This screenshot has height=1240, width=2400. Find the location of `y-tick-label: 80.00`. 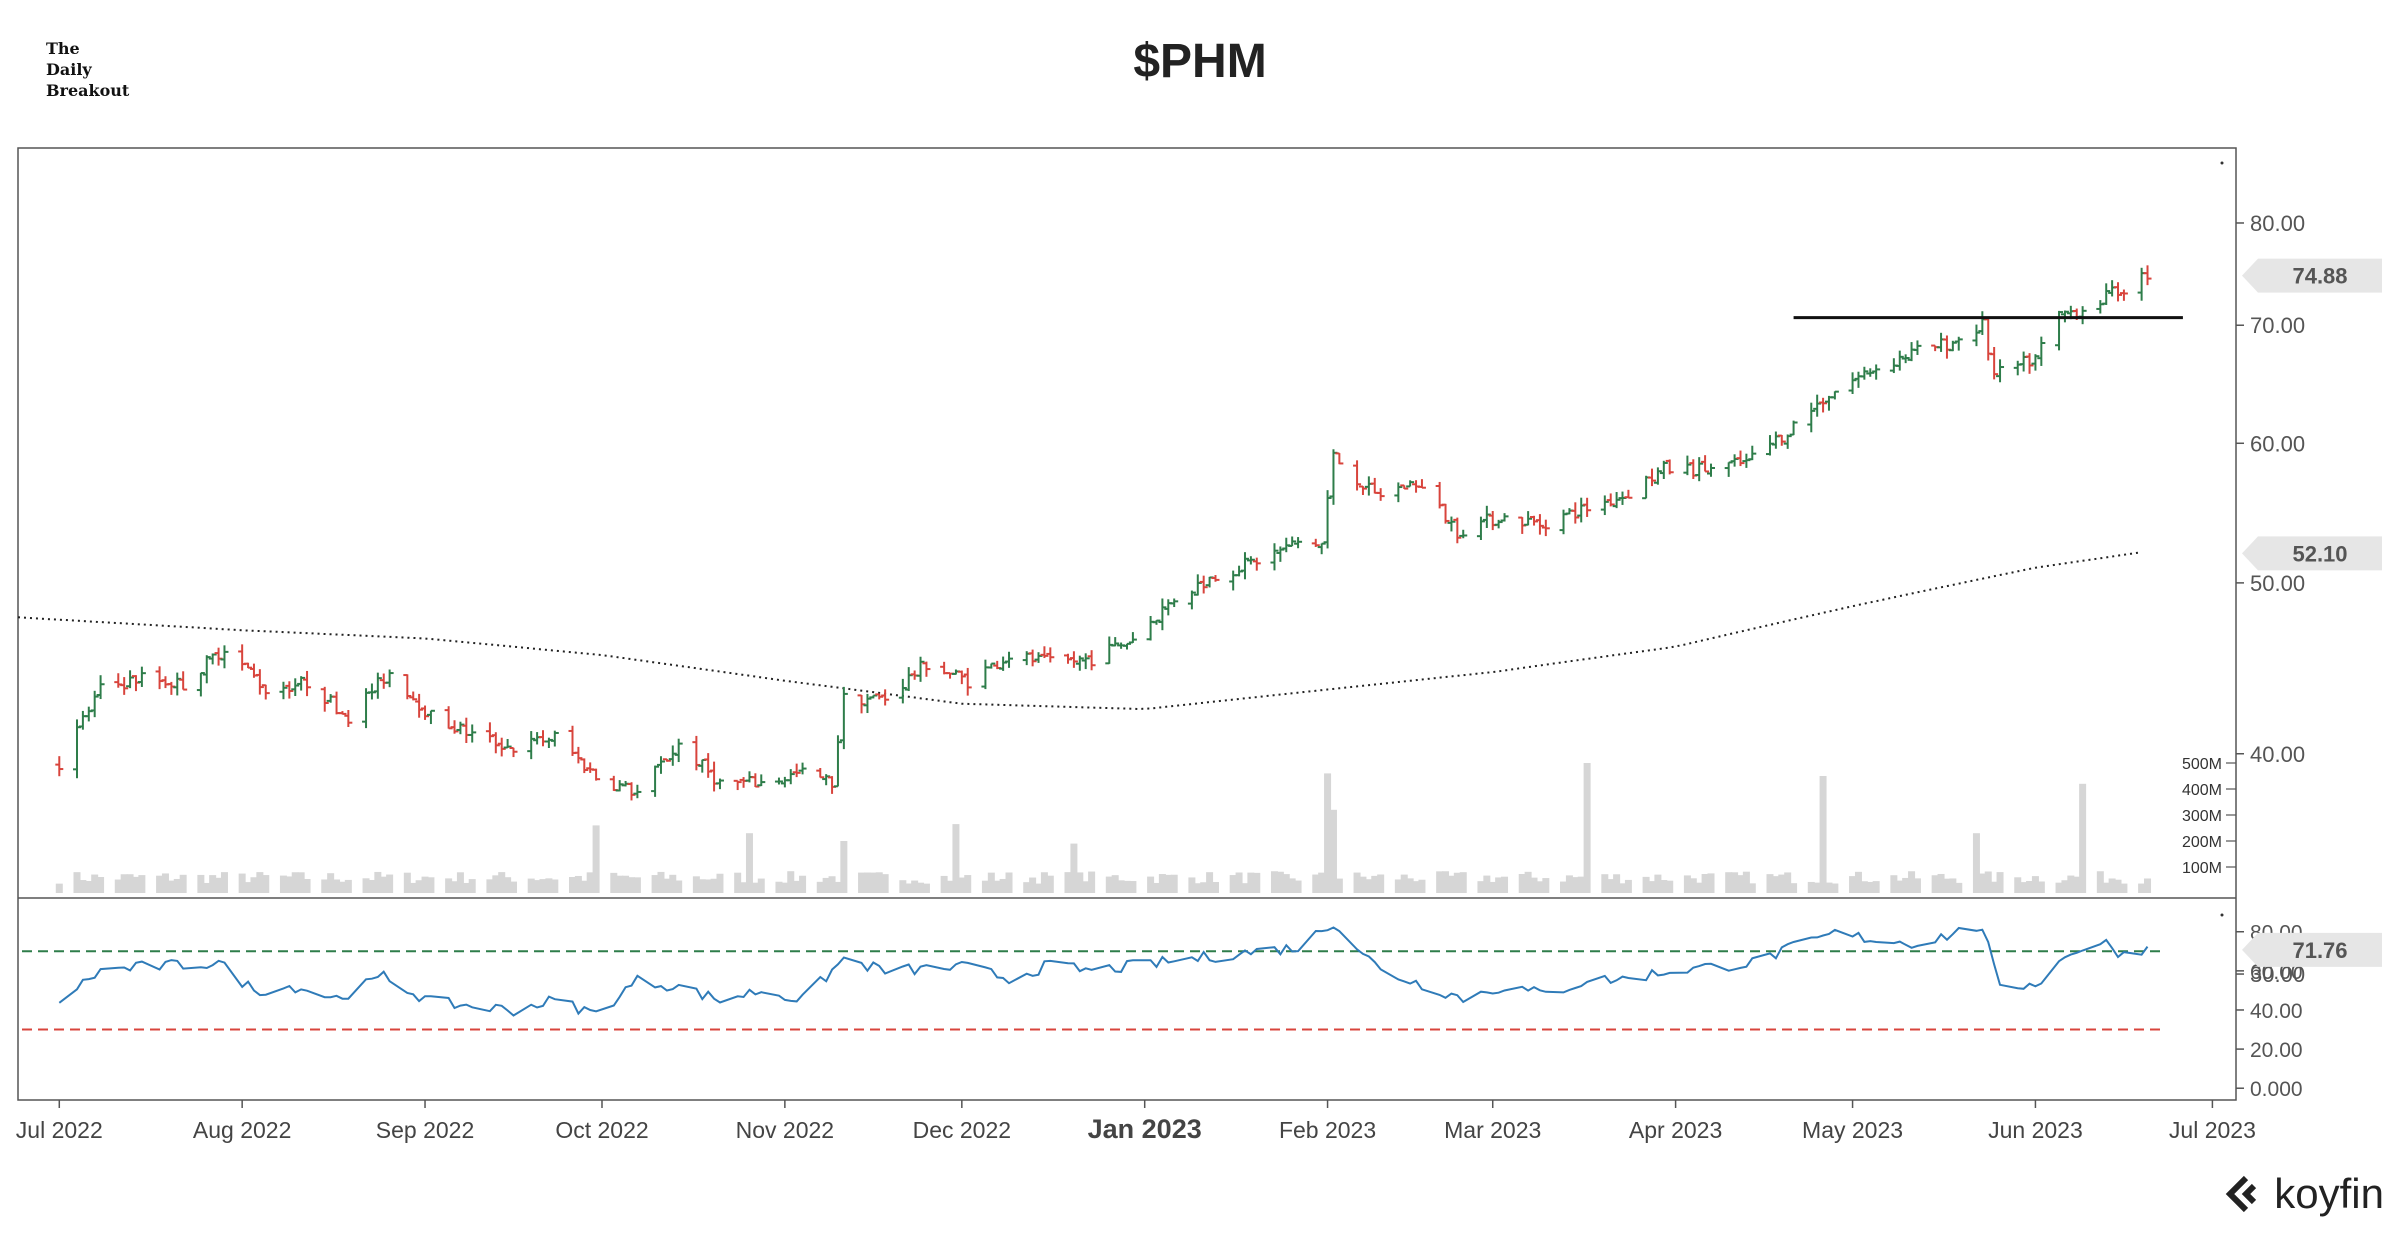

y-tick-label: 80.00 is located at coordinates (2277, 223).